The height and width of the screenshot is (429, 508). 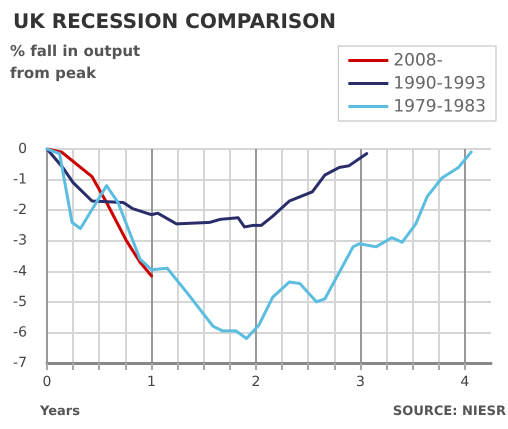 I want to click on y-tick-label: -5, so click(x=20, y=302).